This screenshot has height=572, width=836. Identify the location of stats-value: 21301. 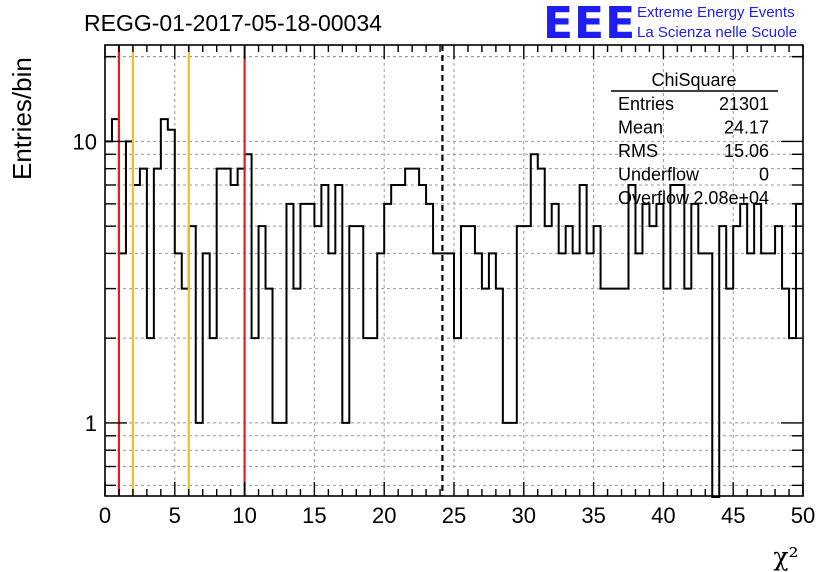
(744, 104).